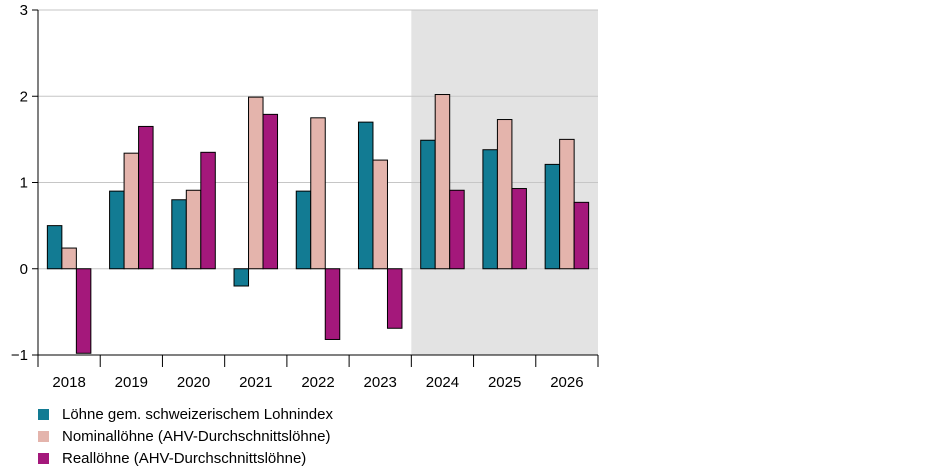 This screenshot has width=930, height=469. I want to click on x-tick-label: 2019, so click(131, 382).